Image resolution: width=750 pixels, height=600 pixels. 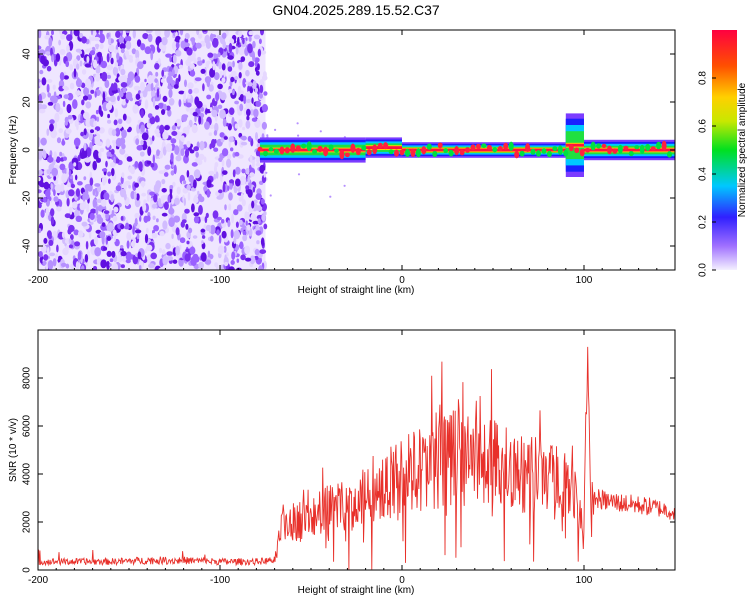 I want to click on spectrogram-y-tick-label: -40, so click(x=27, y=245).